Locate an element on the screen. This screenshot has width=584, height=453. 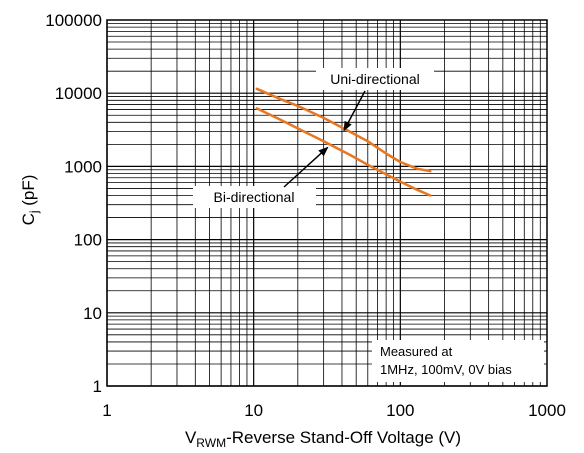
series-line-bi-directional is located at coordinates (343, 152).